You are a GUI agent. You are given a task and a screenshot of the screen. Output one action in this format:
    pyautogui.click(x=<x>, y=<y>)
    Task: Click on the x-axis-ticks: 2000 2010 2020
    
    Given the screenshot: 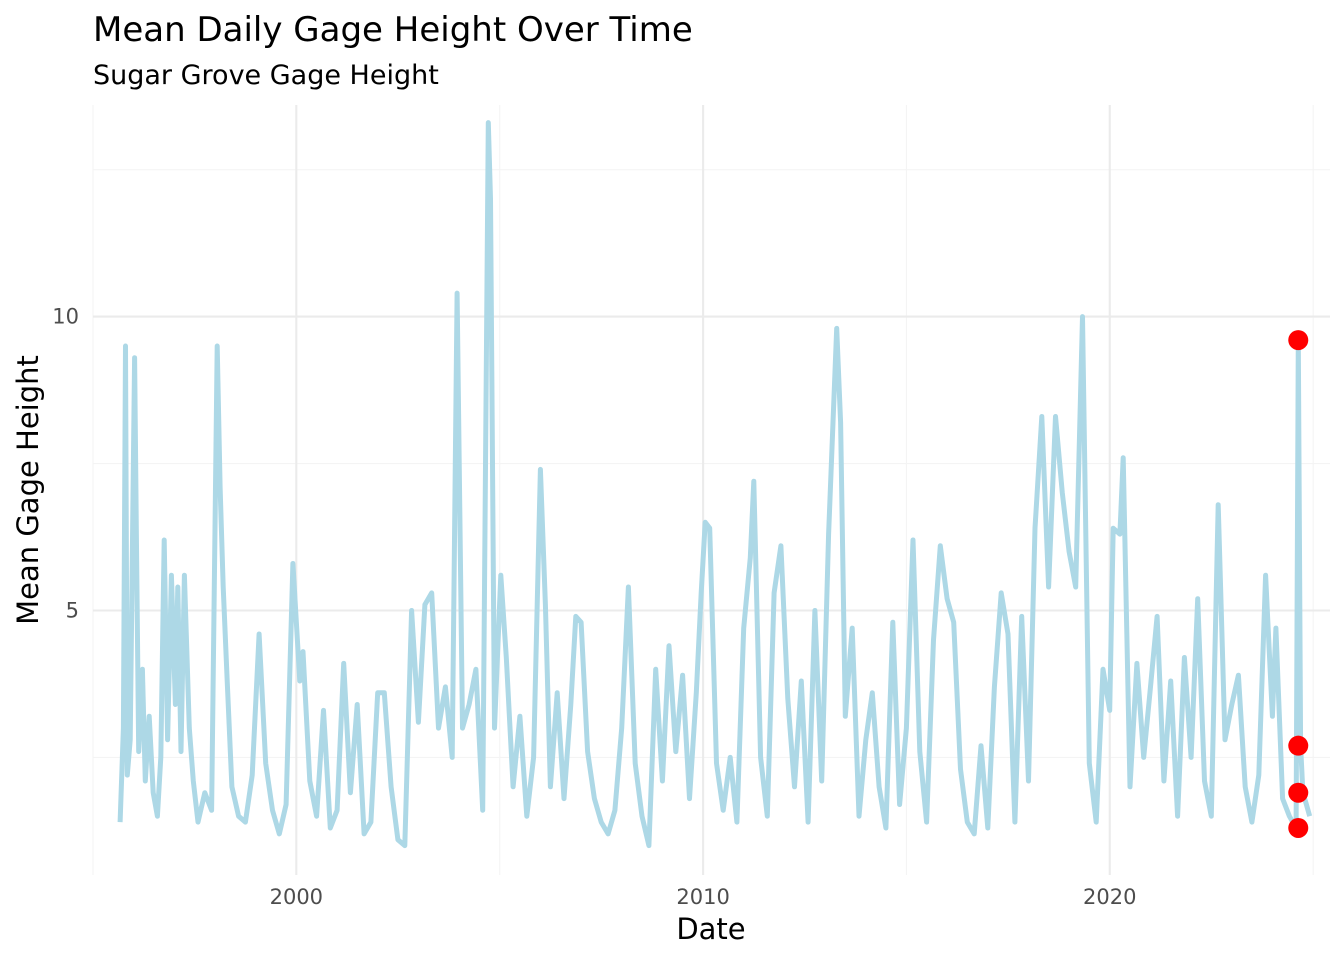 What is the action you would take?
    pyautogui.click(x=703, y=897)
    